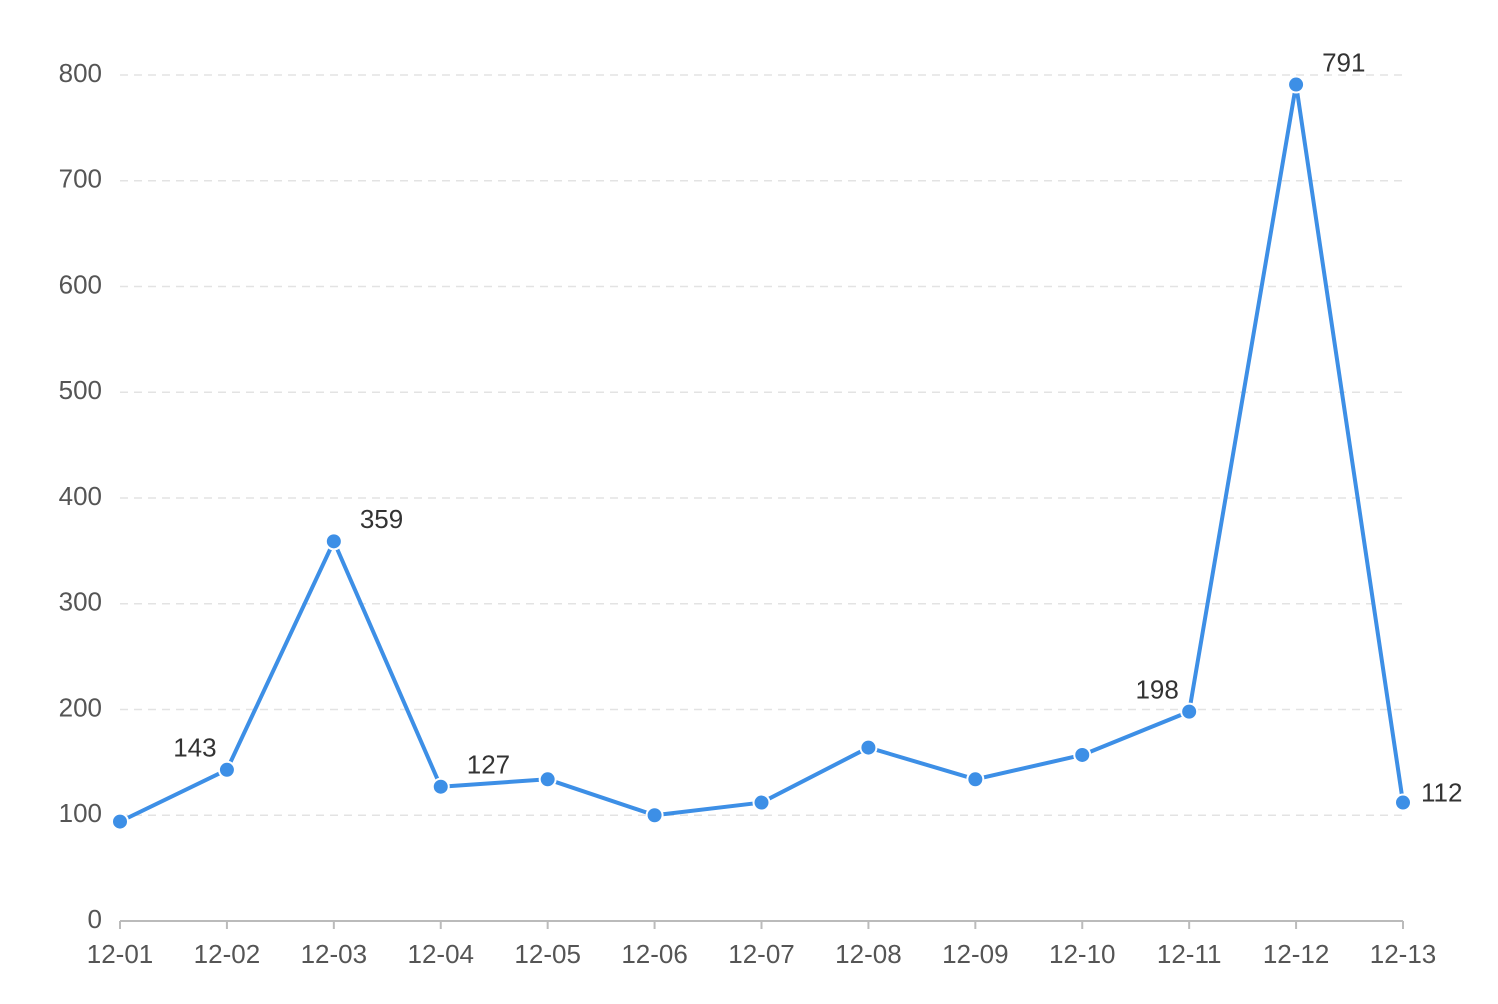 The height and width of the screenshot is (1004, 1498). What do you see at coordinates (80, 284) in the screenshot?
I see `y-tick-label: 600` at bounding box center [80, 284].